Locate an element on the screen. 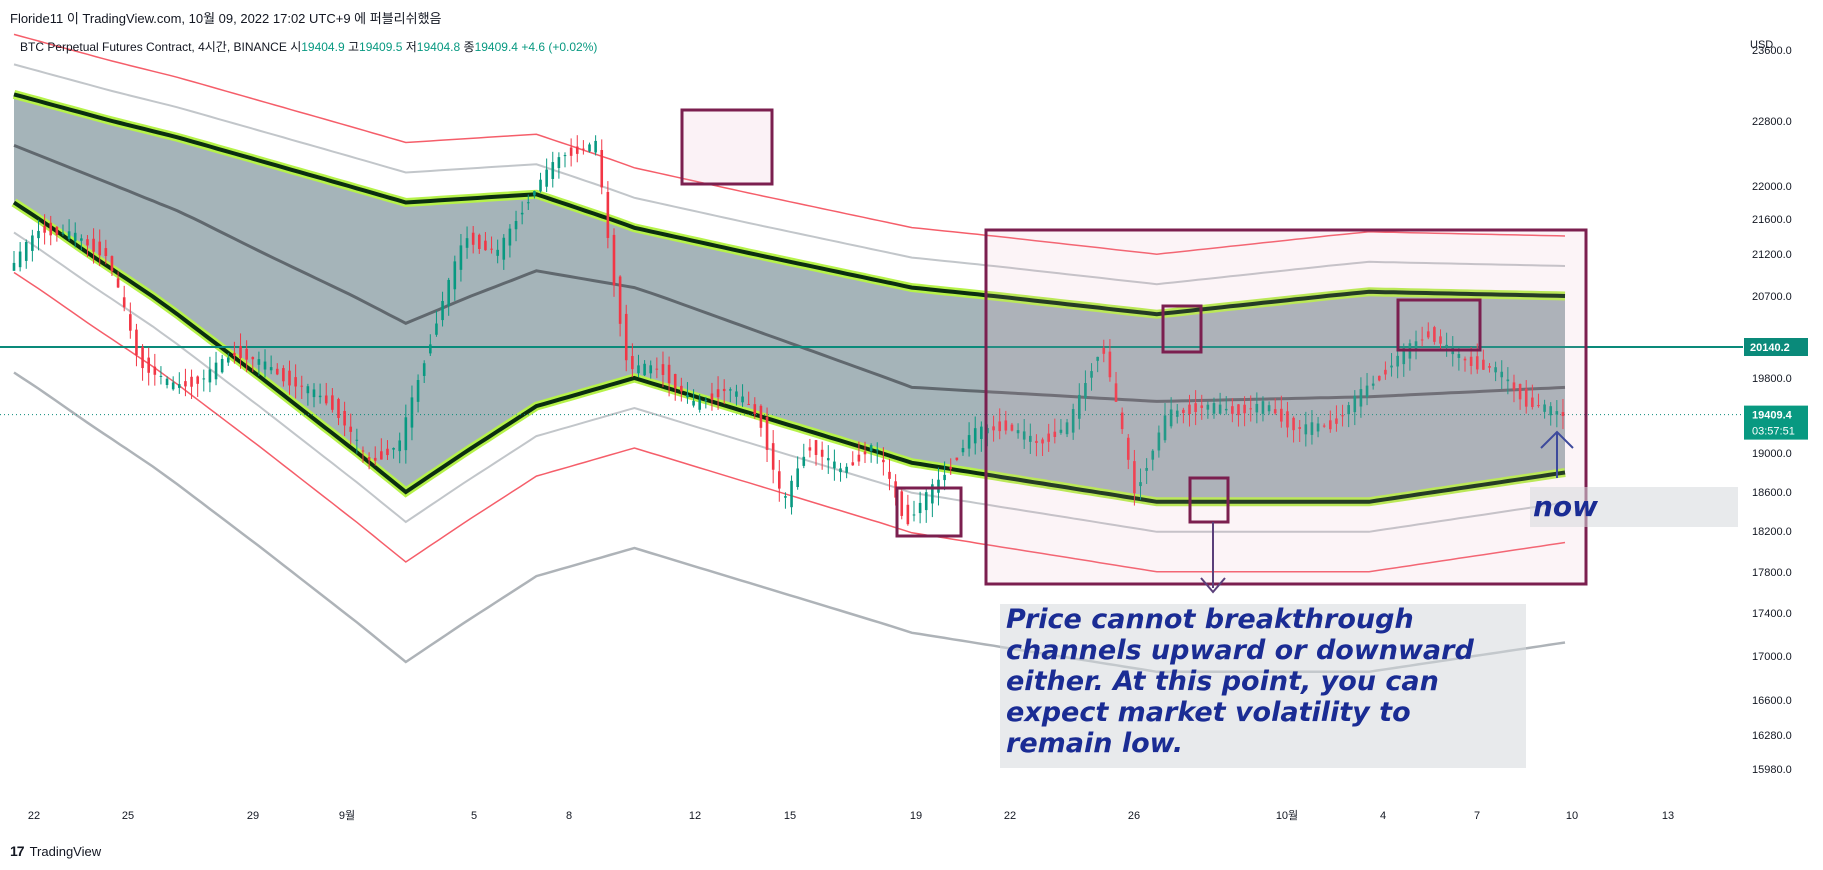 The image size is (1823, 870). countdown-tag-text: 03:57:51 is located at coordinates (1773, 432).